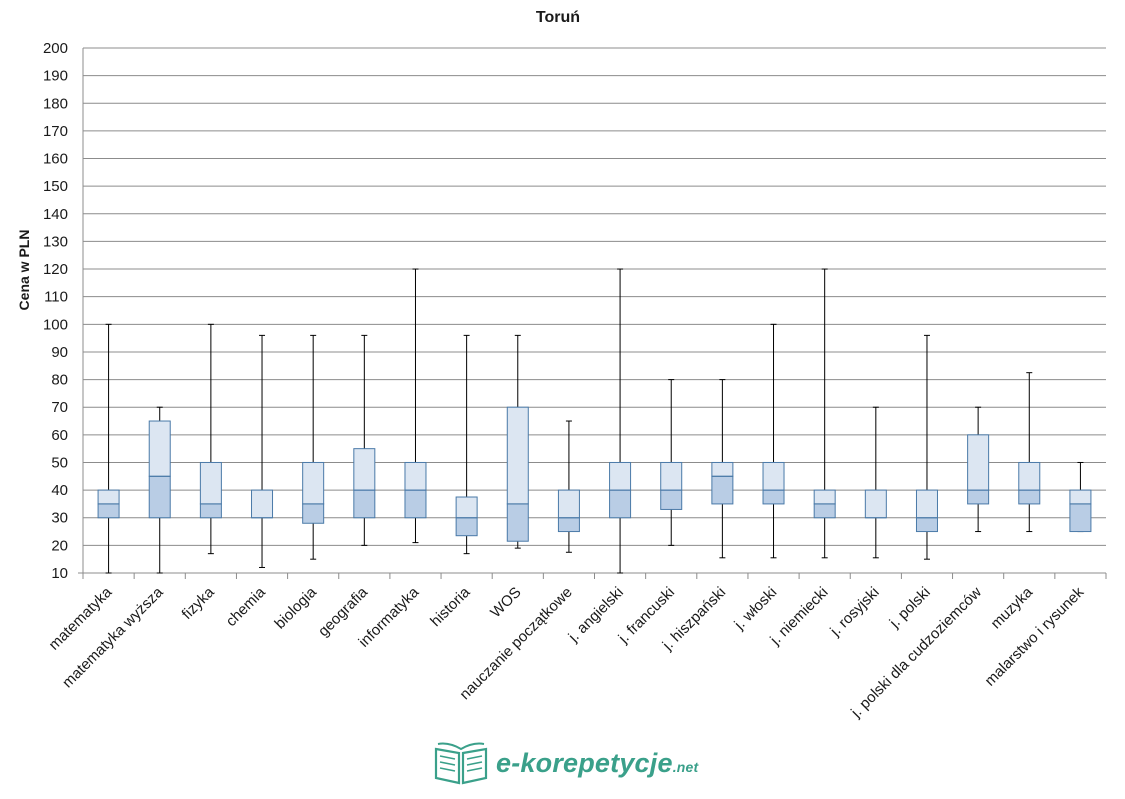 This screenshot has height=799, width=1125. I want to click on x-tick-label: malarstwo i rysunek, so click(1035, 636).